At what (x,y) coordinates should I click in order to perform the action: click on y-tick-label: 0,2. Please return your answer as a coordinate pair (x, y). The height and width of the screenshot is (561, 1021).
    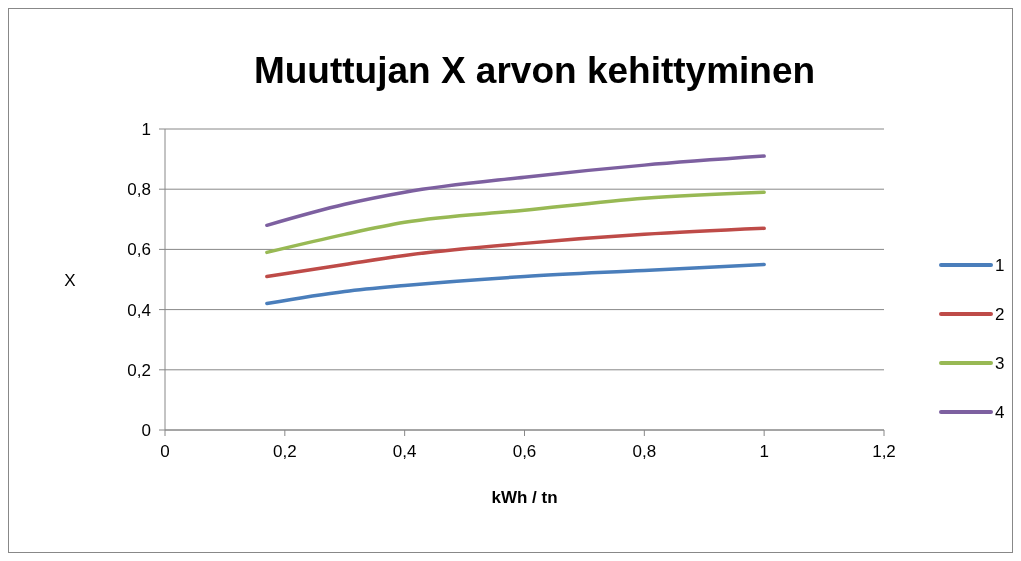
    Looking at the image, I should click on (139, 370).